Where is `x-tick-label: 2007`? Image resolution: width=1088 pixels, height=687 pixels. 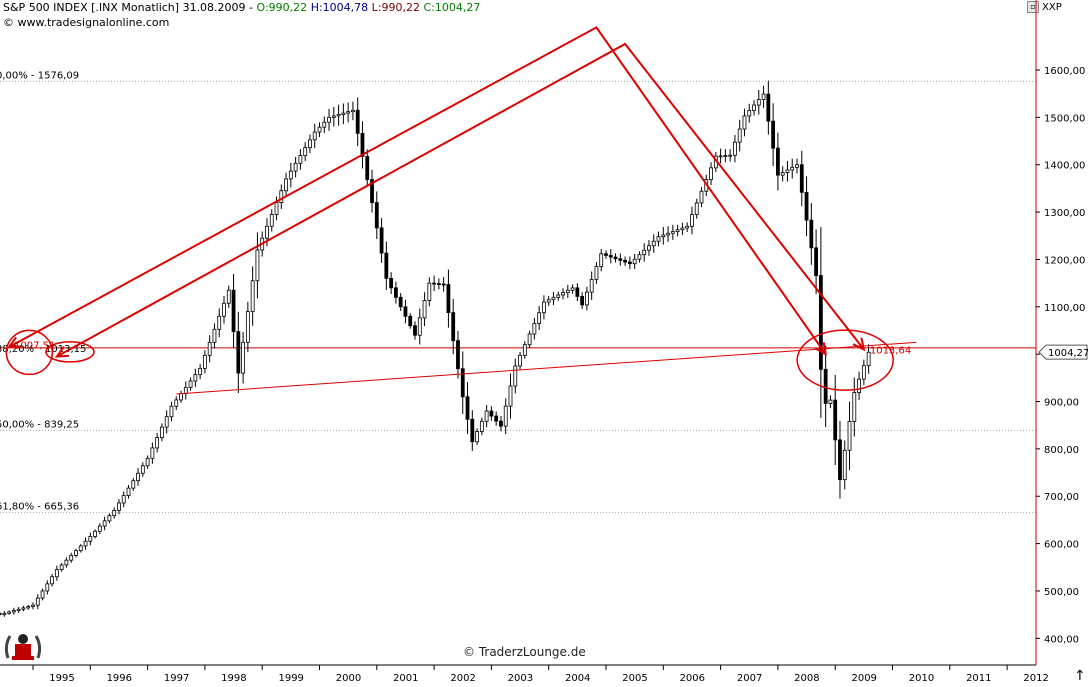 x-tick-label: 2007 is located at coordinates (749, 678).